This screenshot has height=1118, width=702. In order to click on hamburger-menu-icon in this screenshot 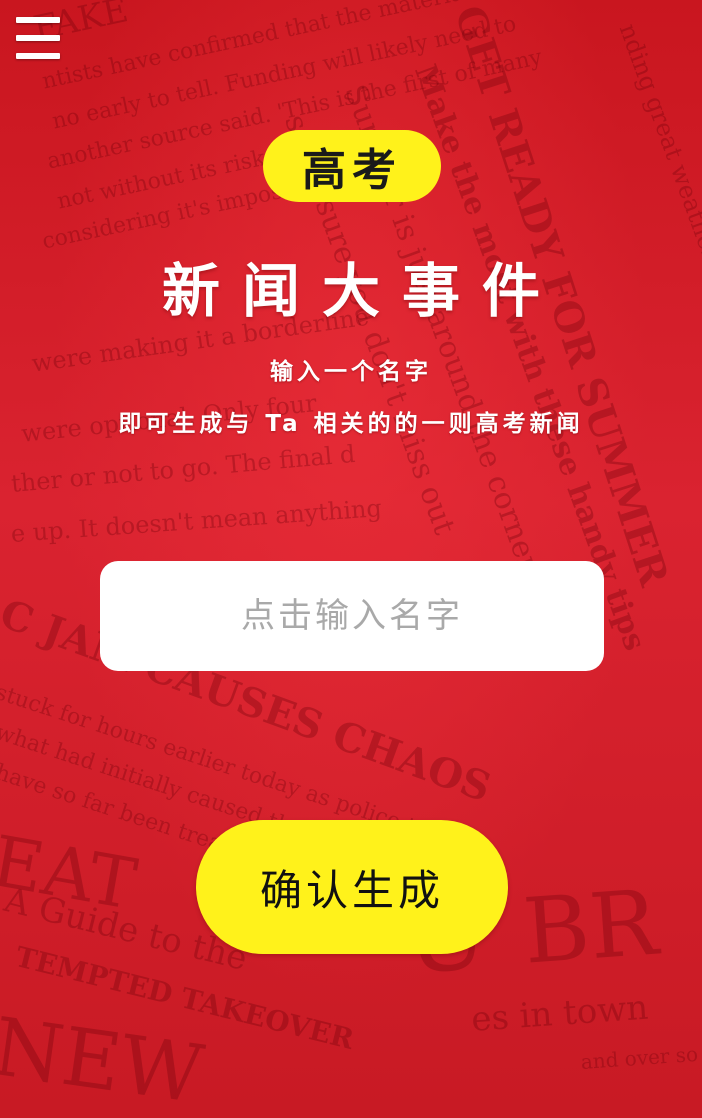, I will do `click(38, 38)`.